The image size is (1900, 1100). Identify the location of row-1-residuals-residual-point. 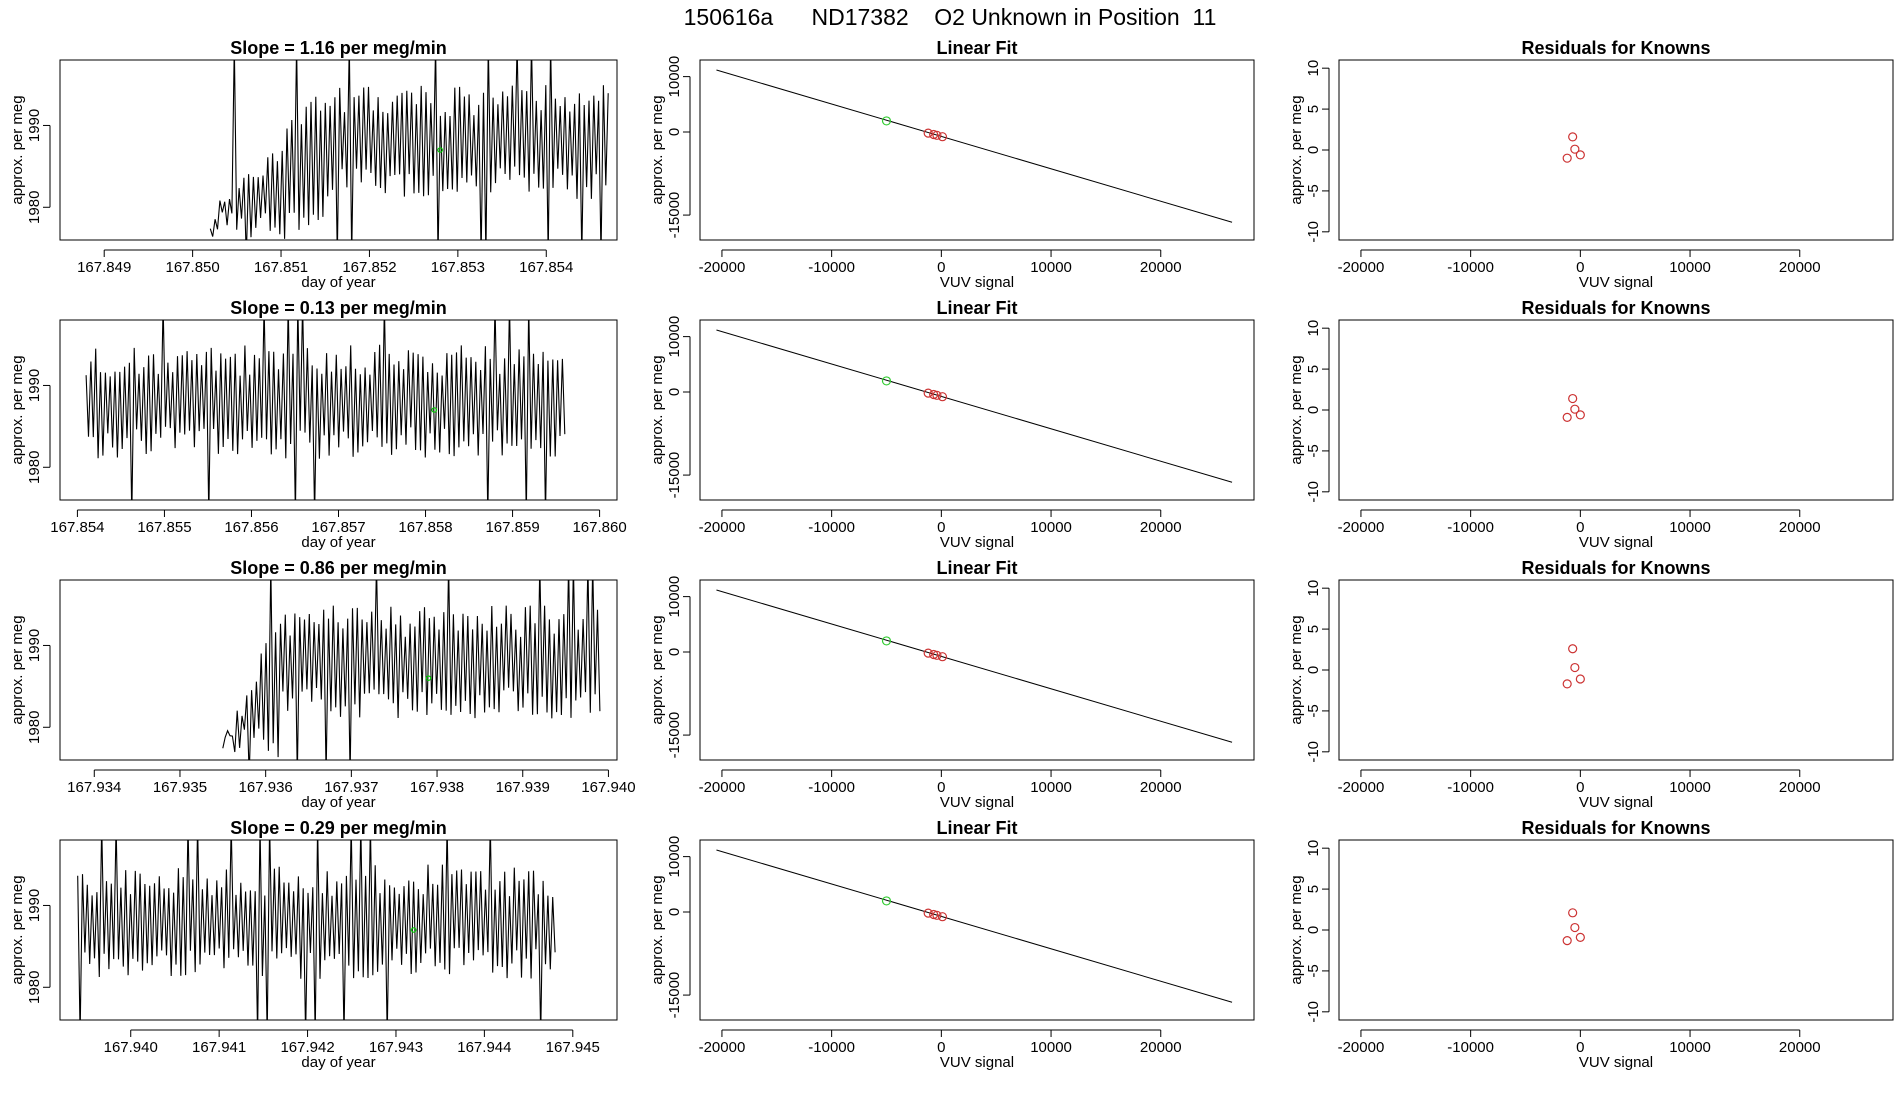
(1580, 155).